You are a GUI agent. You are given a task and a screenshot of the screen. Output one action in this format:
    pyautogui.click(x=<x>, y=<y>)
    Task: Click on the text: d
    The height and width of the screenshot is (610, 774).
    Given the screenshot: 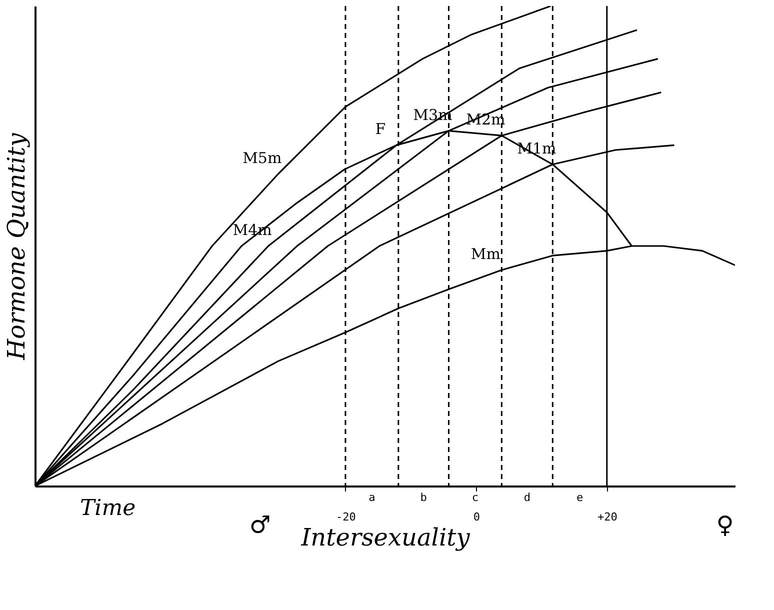 What is the action you would take?
    pyautogui.click(x=527, y=497)
    